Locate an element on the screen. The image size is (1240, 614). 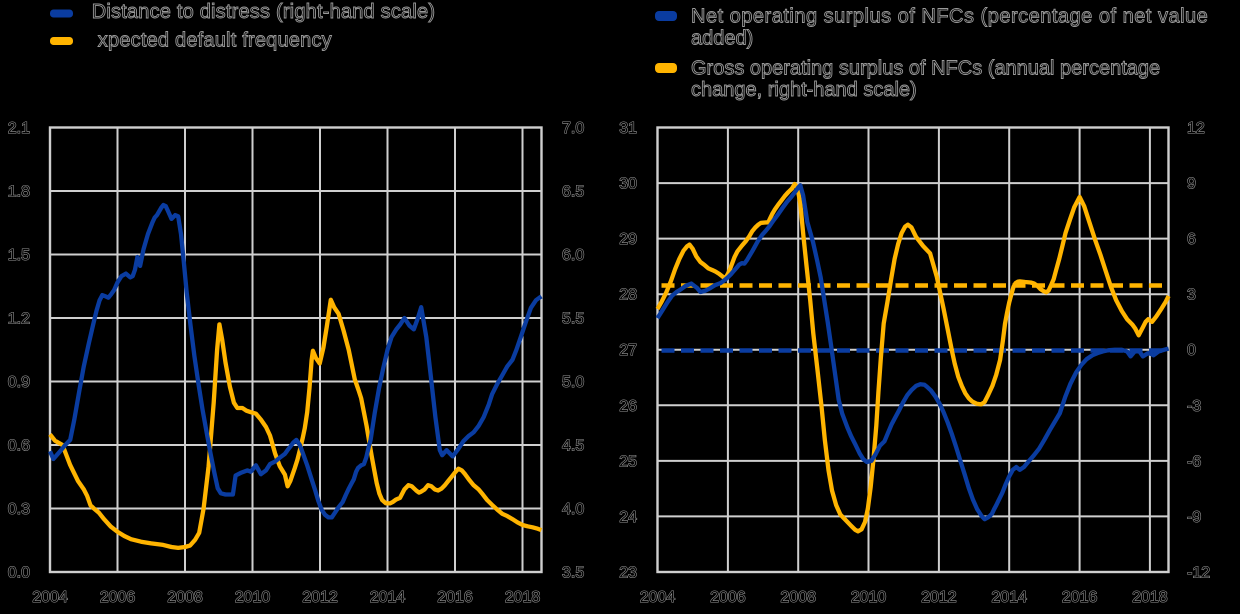
svg-text: 29 is located at coordinates (628, 239).